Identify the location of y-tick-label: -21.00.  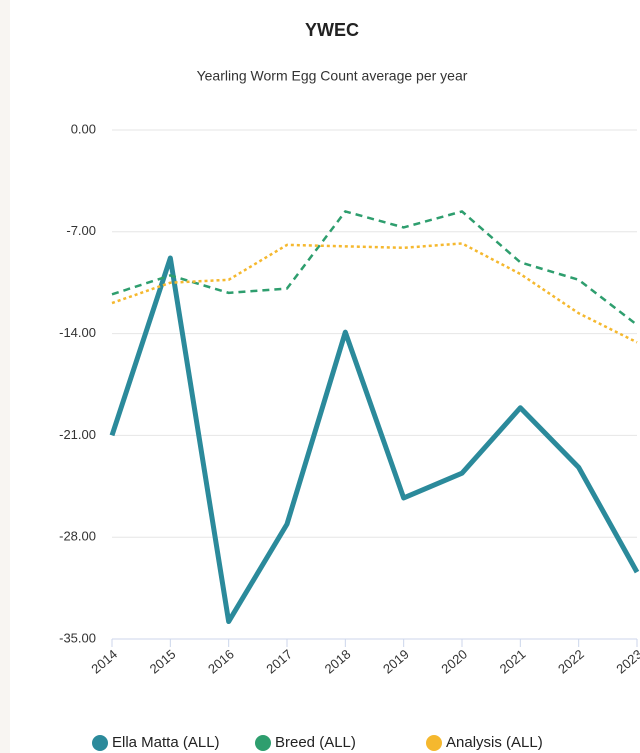
(77, 434).